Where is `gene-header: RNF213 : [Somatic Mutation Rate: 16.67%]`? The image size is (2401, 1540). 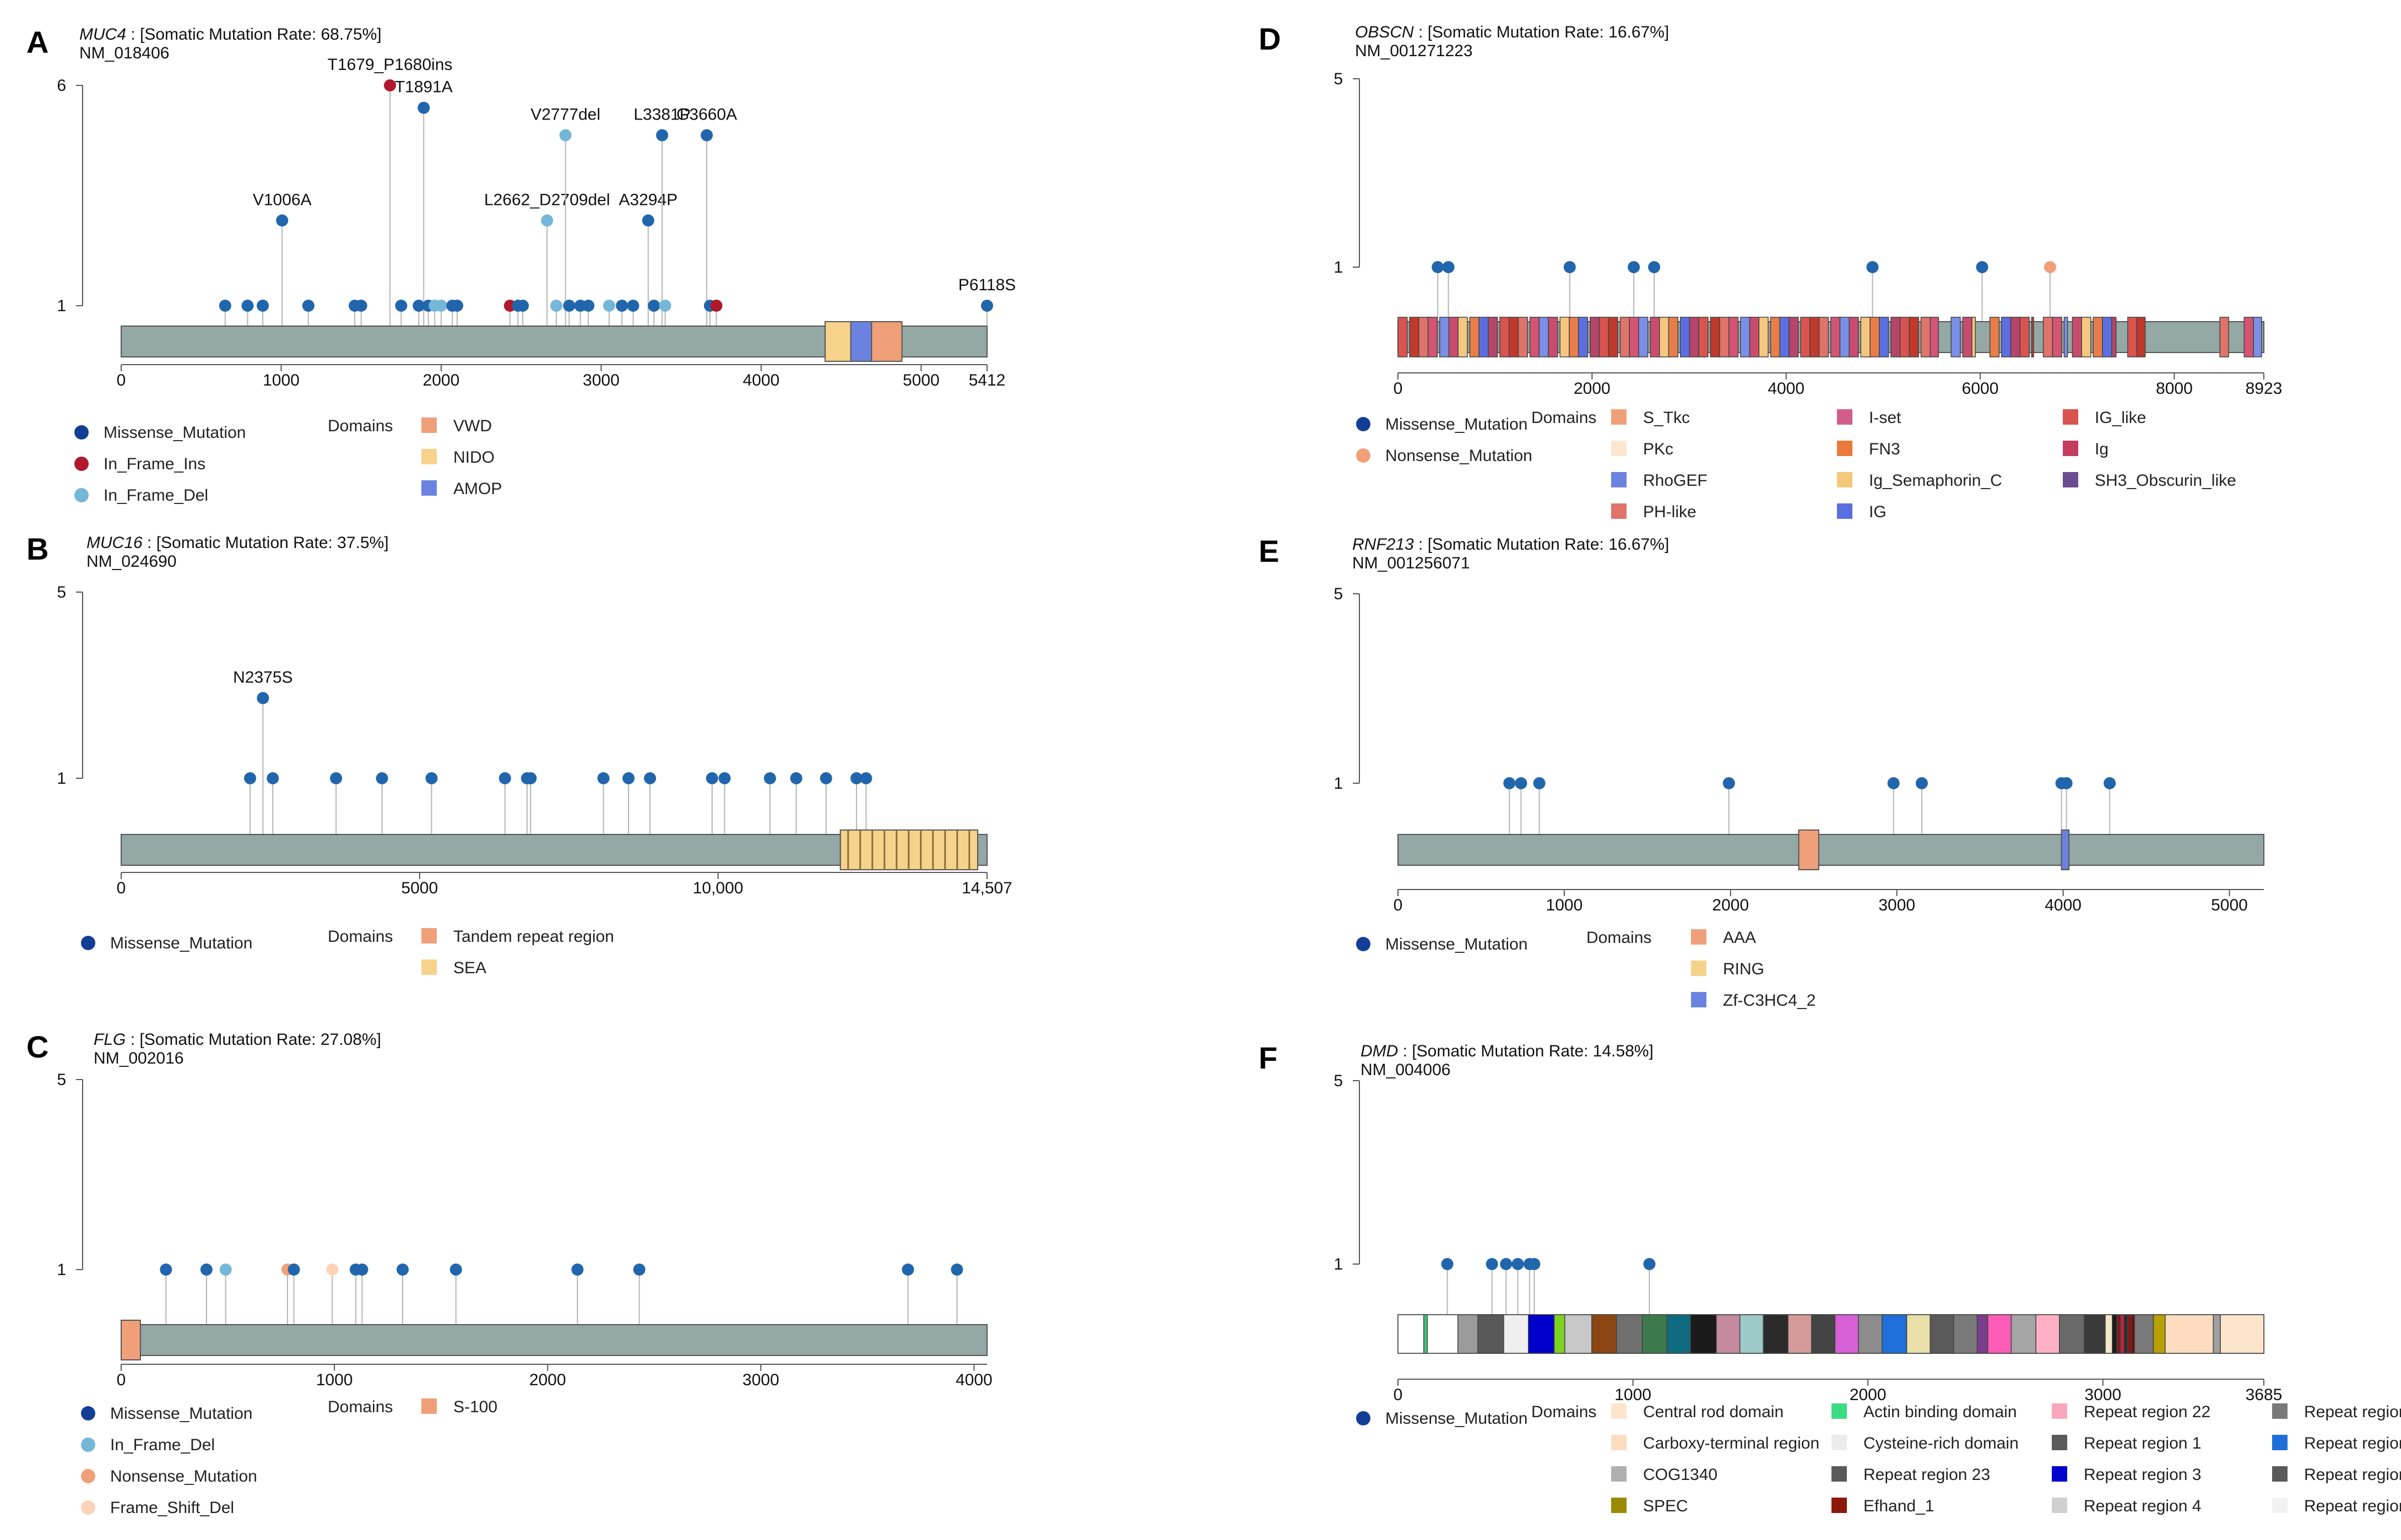
gene-header: RNF213 : [Somatic Mutation Rate: 16.67%] is located at coordinates (1510, 544).